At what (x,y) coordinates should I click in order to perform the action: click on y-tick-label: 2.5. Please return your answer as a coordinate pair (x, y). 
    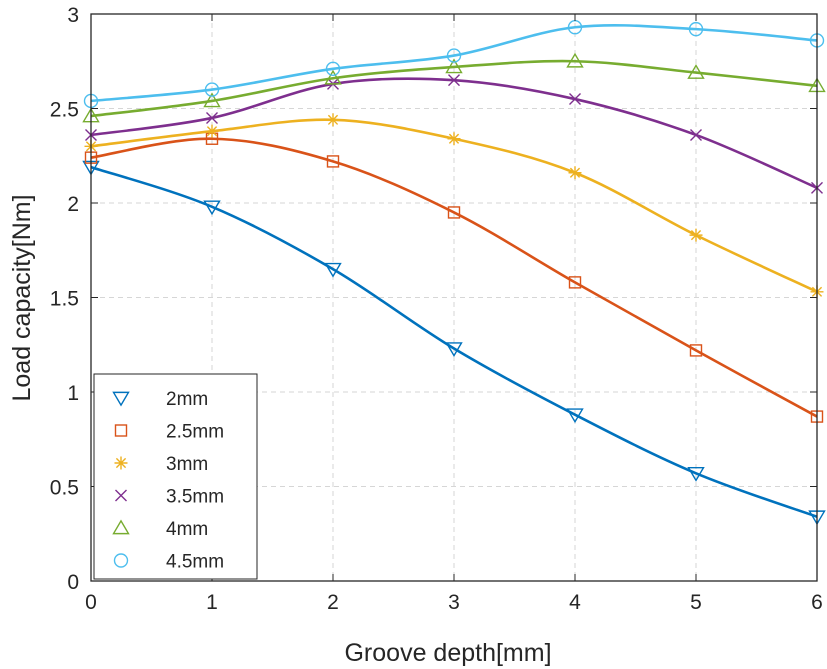
    Looking at the image, I should click on (64, 110).